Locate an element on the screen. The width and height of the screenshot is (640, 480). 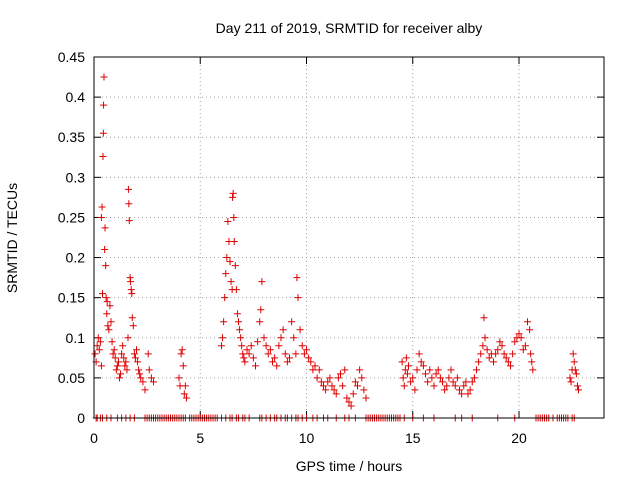
y-tick-label: 0.4 is located at coordinates (76, 97).